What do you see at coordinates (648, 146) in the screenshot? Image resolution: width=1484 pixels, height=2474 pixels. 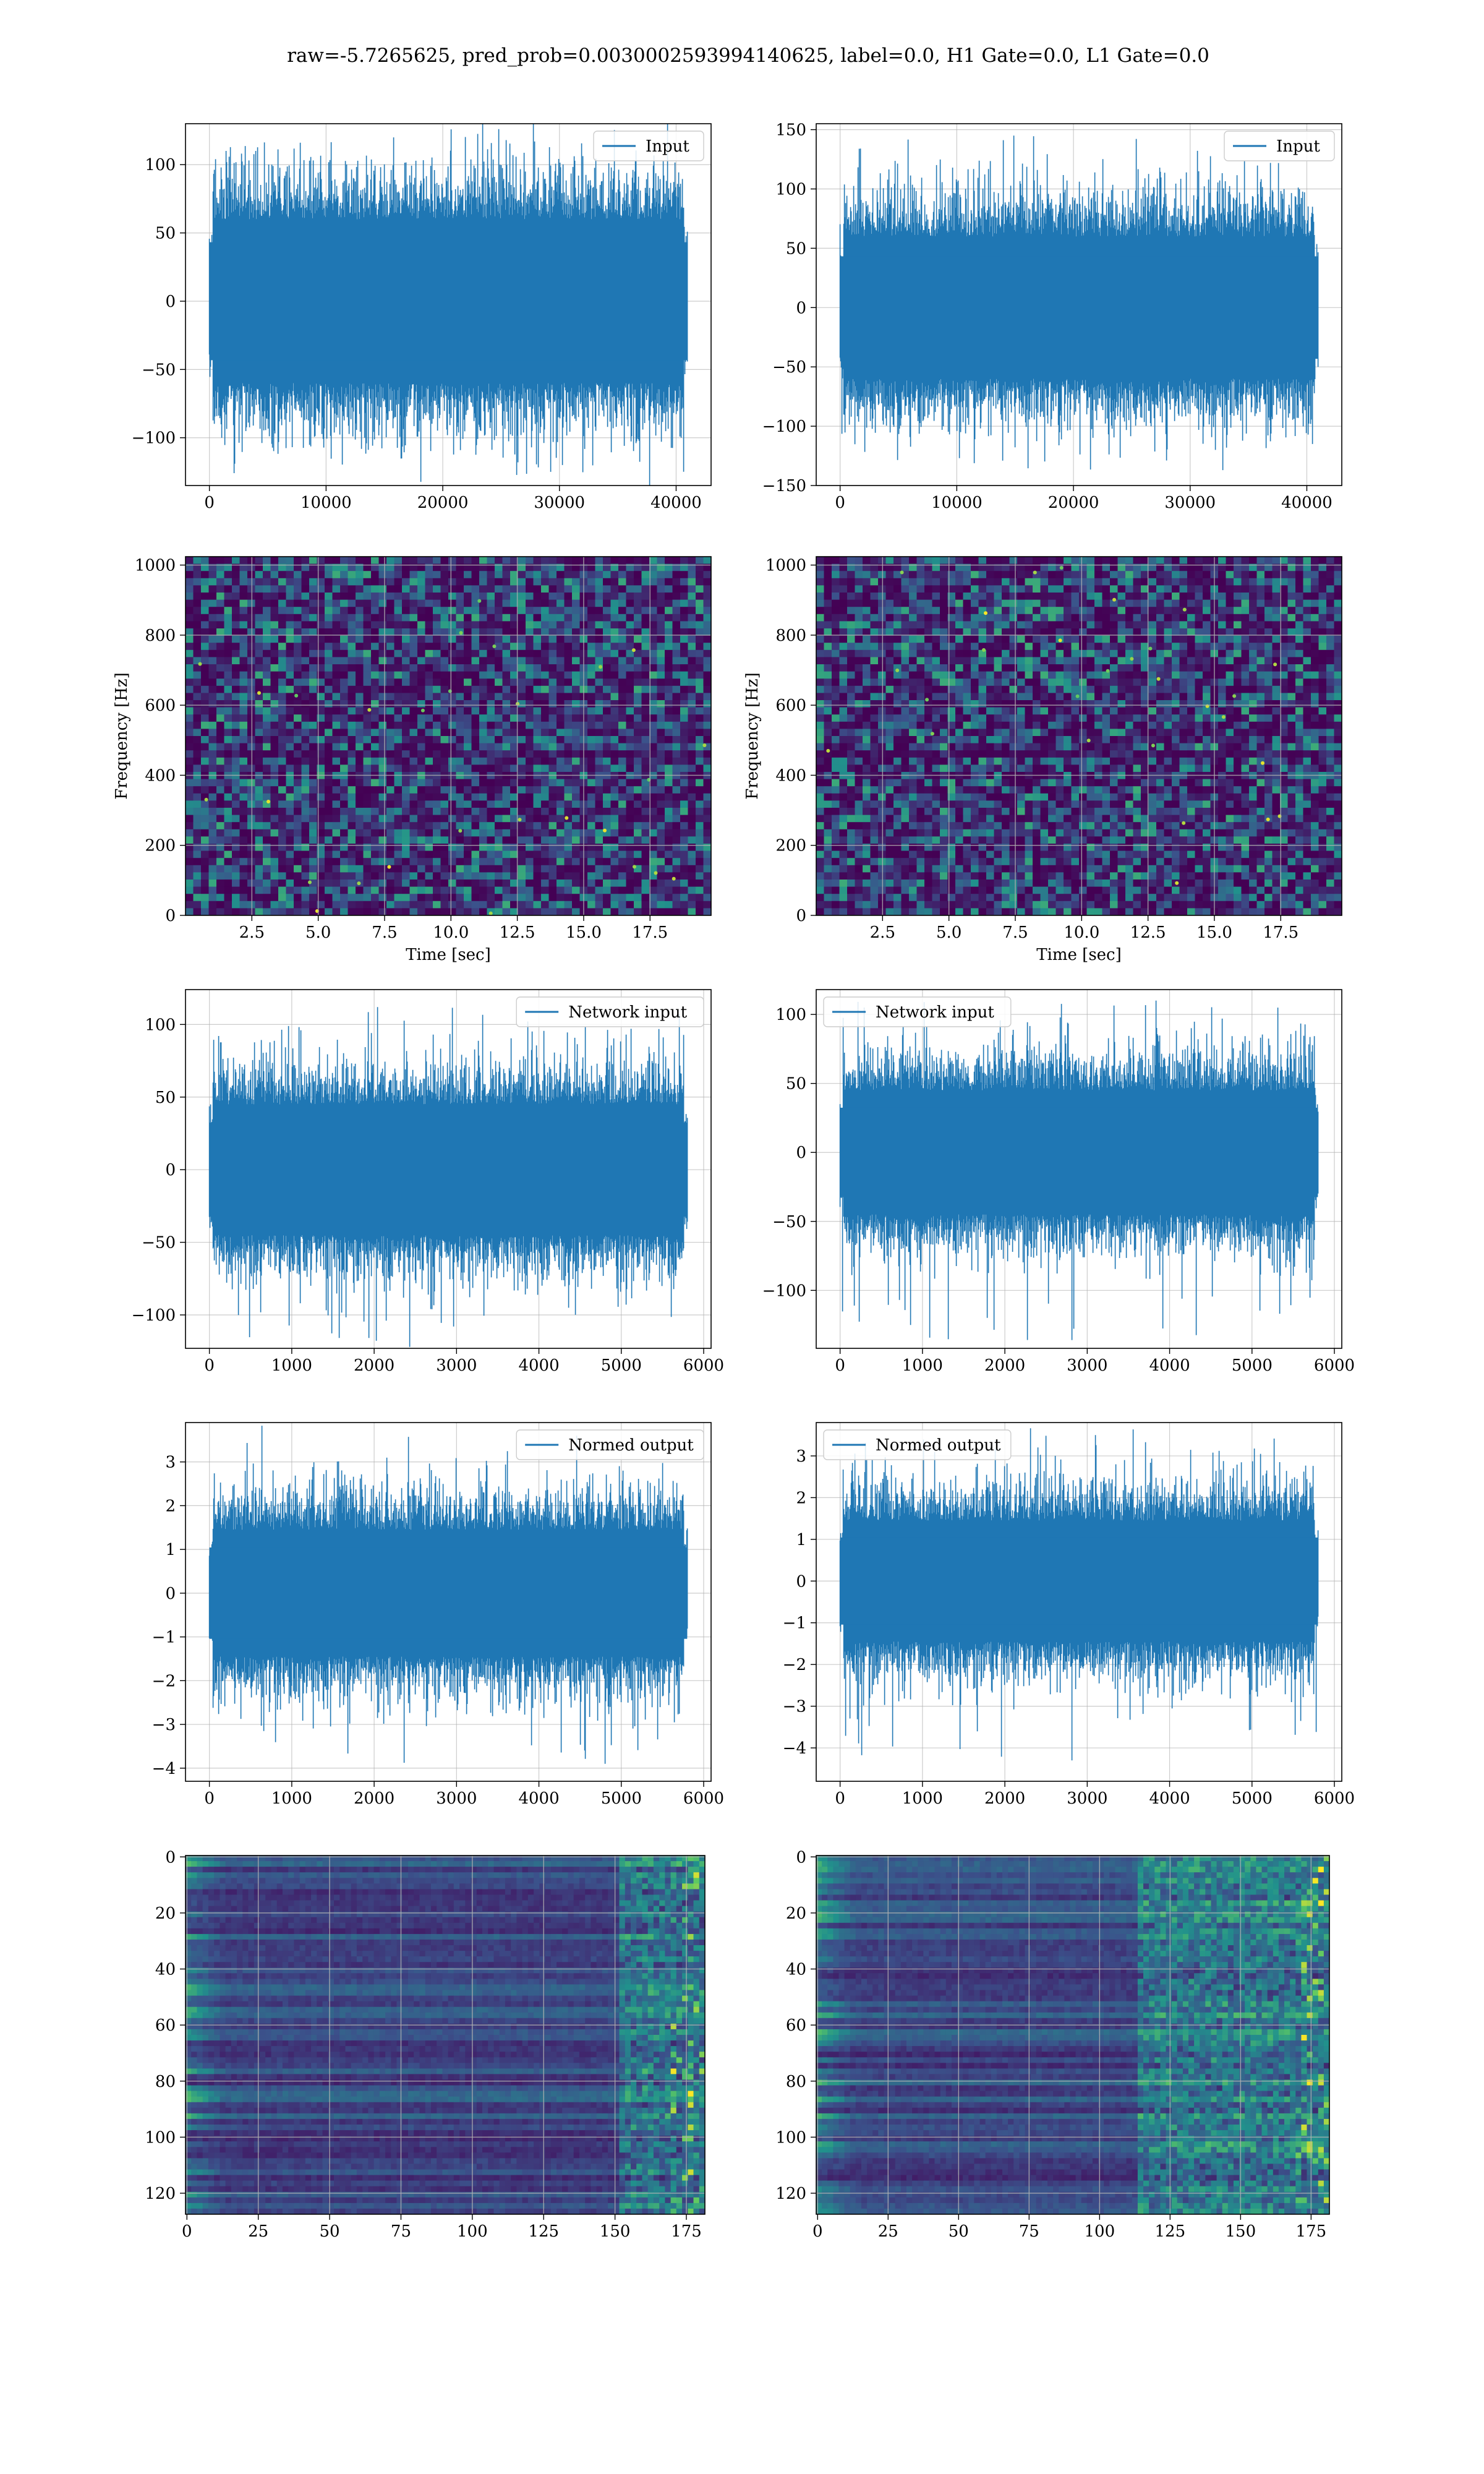 I see `legend: Input` at bounding box center [648, 146].